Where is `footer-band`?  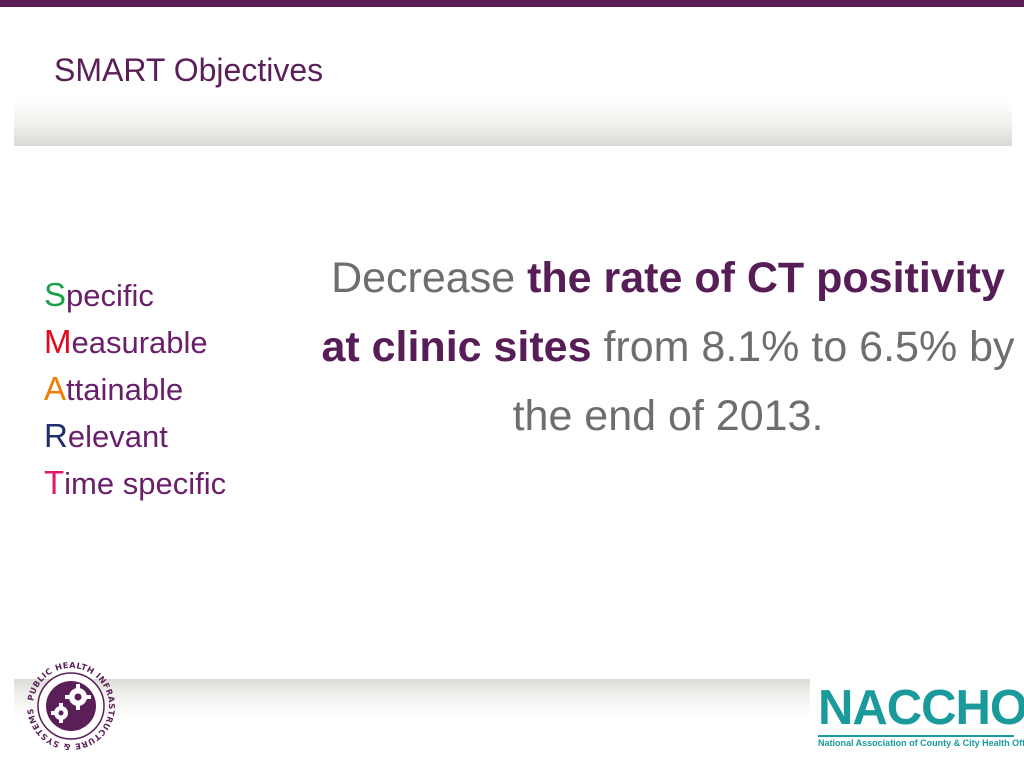
footer-band is located at coordinates (412, 699).